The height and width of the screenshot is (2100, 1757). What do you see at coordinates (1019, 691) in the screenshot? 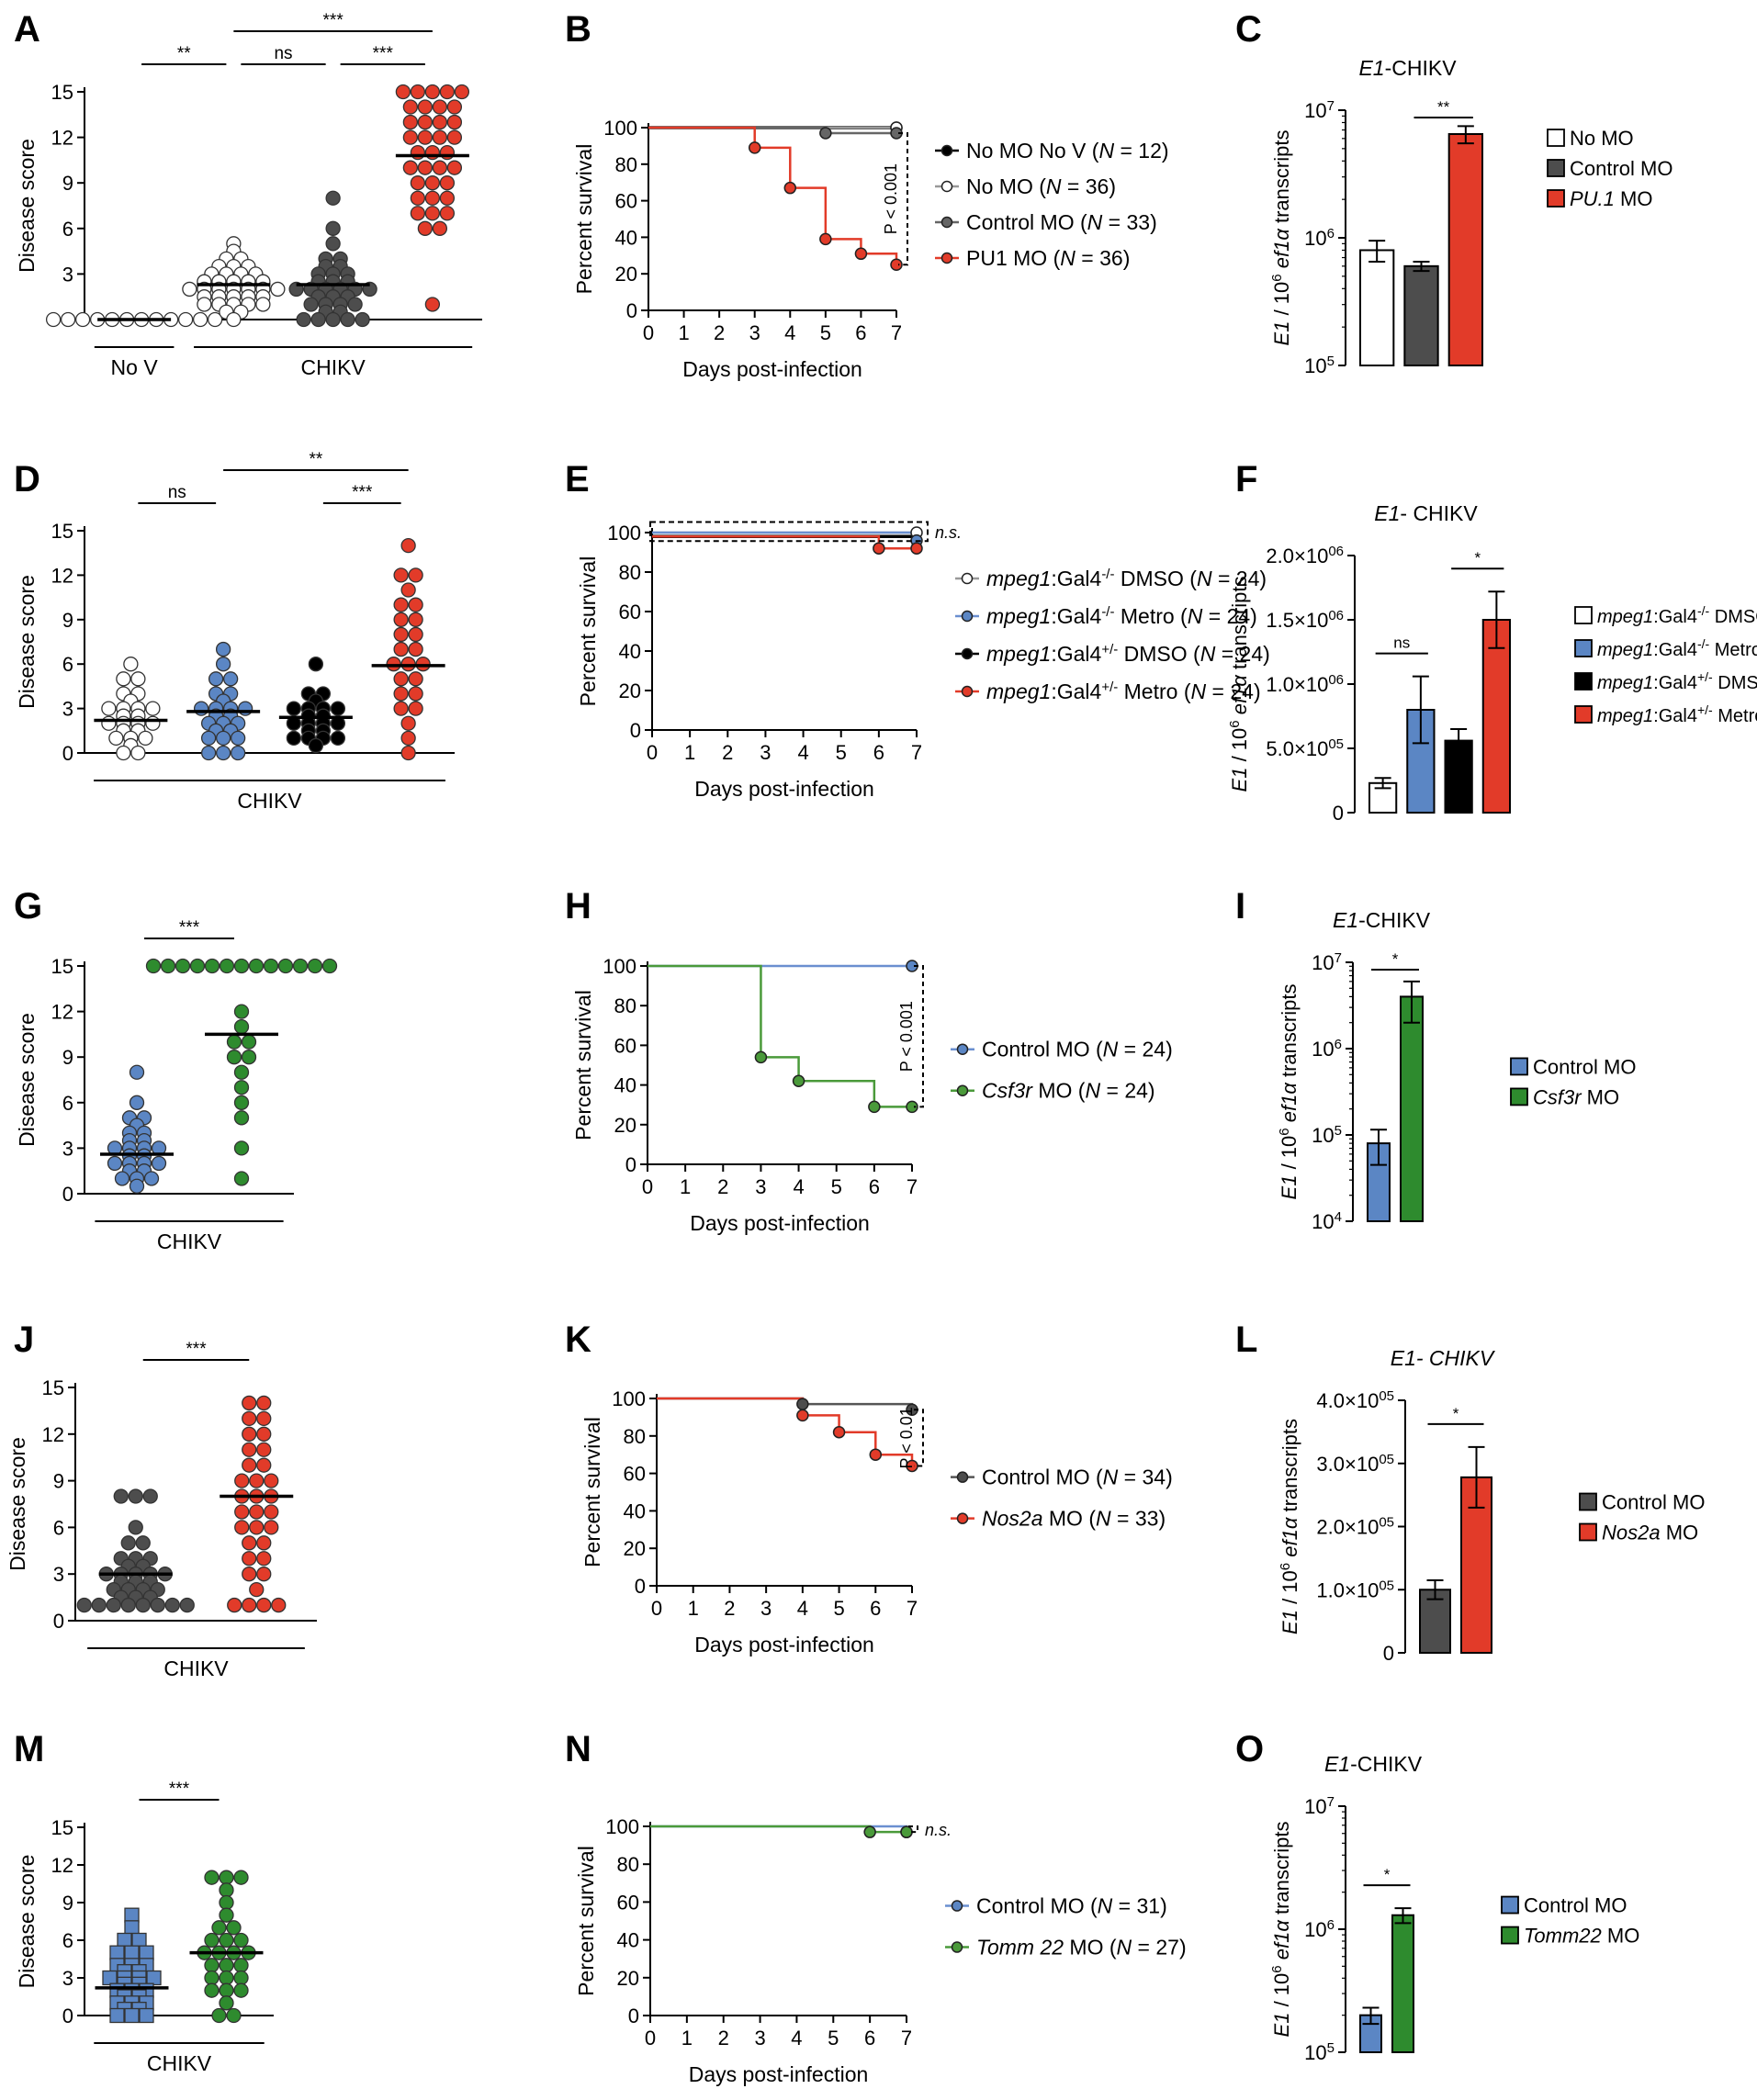
I see `legend-name-italic: mpeg1` at bounding box center [1019, 691].